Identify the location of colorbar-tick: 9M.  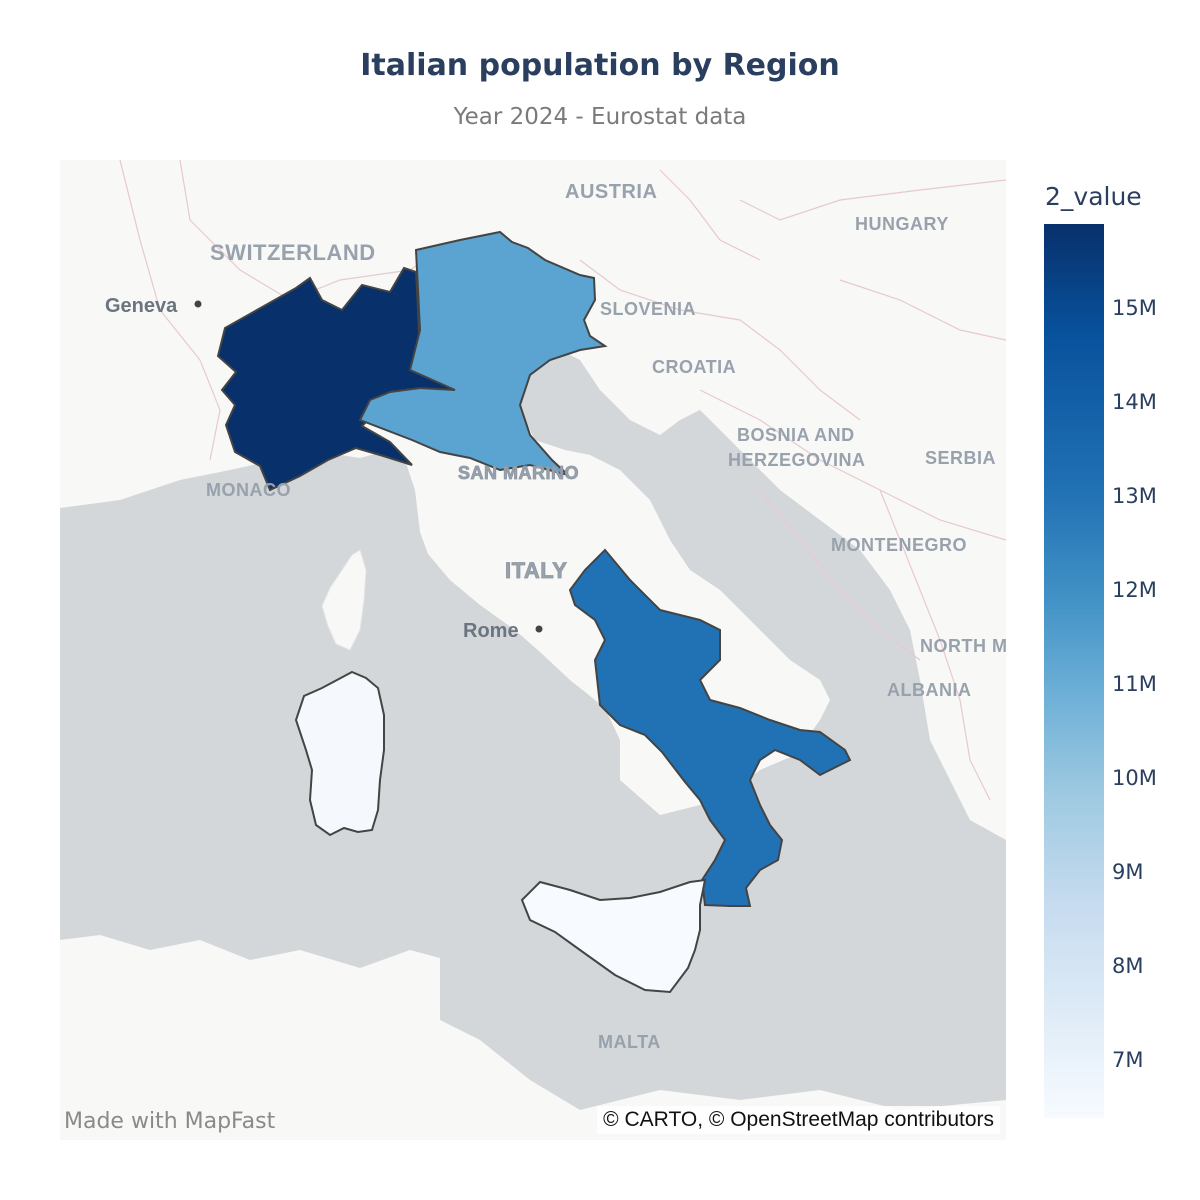
(1128, 872).